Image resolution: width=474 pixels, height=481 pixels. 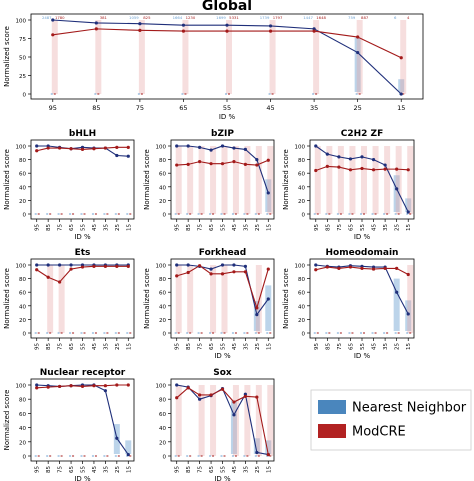 I want to click on chart-title: Forkhead, so click(x=222, y=253).